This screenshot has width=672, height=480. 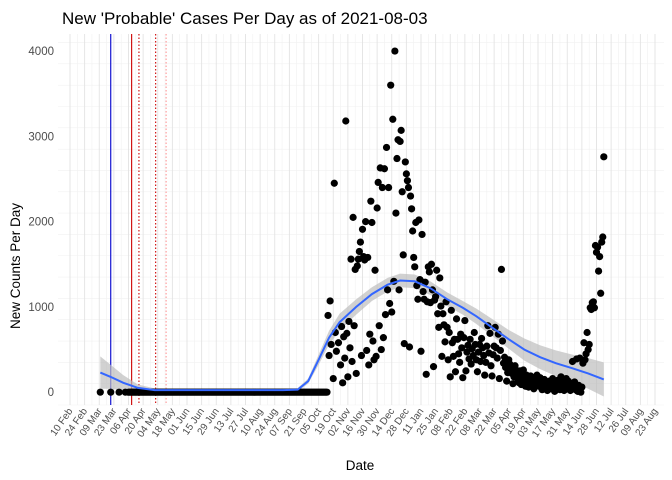 I want to click on x-axis-title: Date, so click(x=360, y=465).